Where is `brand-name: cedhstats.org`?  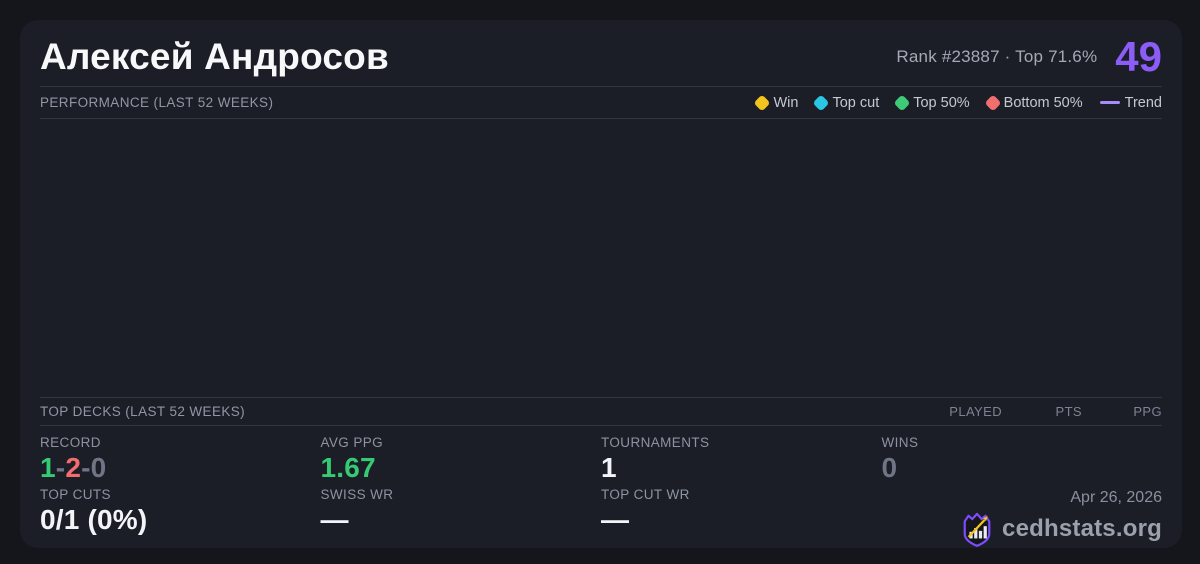
brand-name: cedhstats.org is located at coordinates (1082, 528).